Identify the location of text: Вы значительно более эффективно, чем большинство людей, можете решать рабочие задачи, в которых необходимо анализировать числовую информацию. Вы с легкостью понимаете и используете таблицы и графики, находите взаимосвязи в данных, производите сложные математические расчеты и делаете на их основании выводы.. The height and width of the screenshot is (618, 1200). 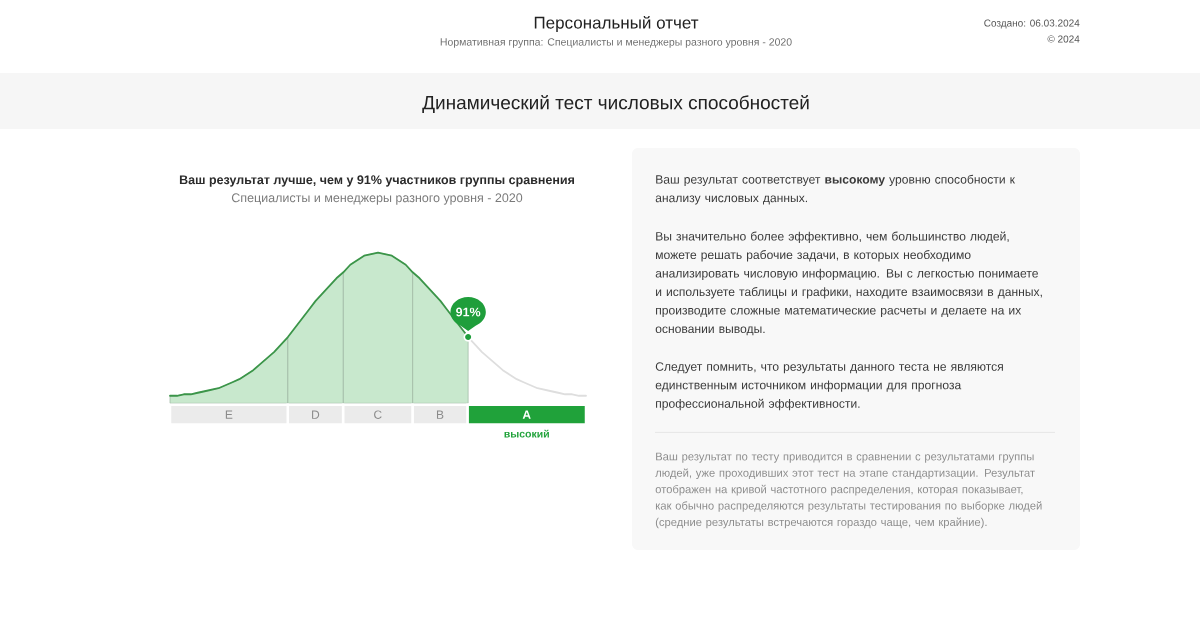
(848, 283).